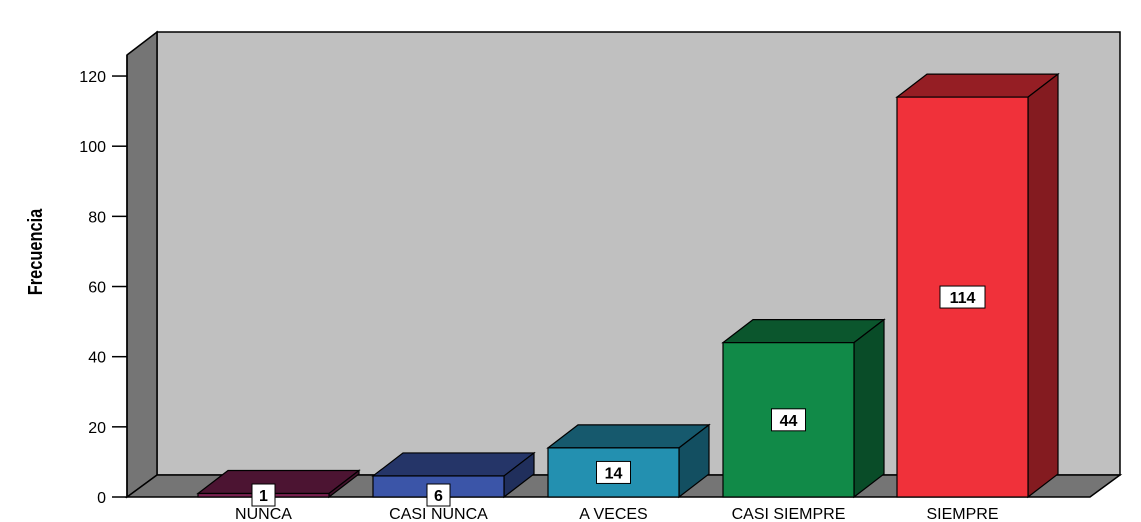 This screenshot has height=522, width=1141. What do you see at coordinates (453, 479) in the screenshot?
I see `bar: 6` at bounding box center [453, 479].